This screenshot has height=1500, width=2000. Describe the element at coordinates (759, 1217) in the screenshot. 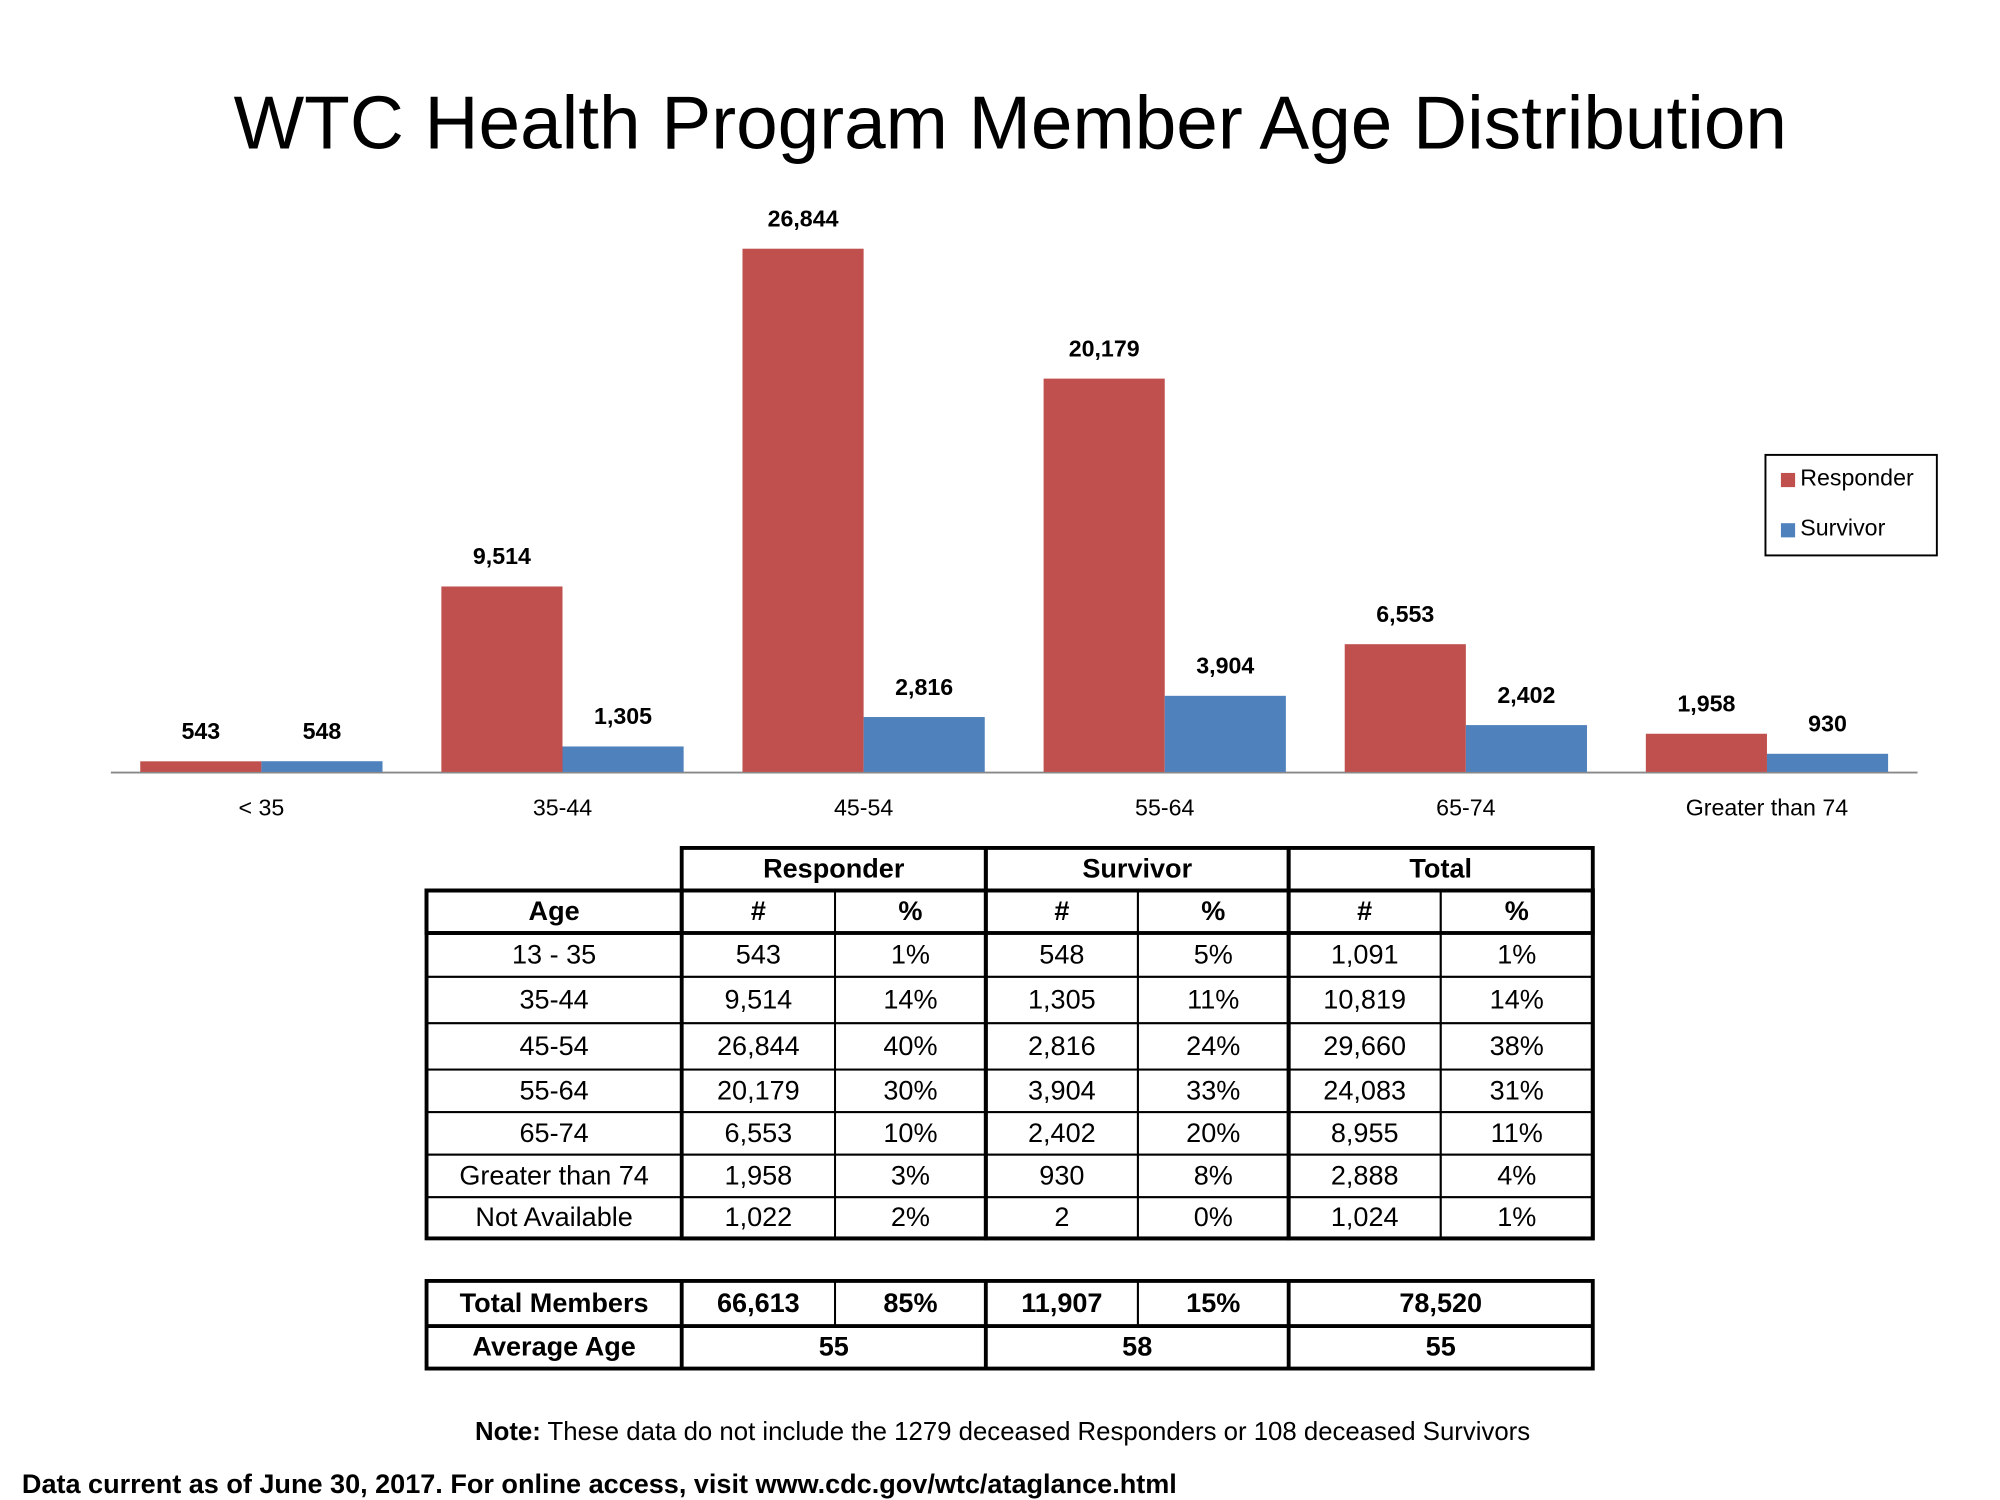

I see `cell-text: 1,022` at that location.